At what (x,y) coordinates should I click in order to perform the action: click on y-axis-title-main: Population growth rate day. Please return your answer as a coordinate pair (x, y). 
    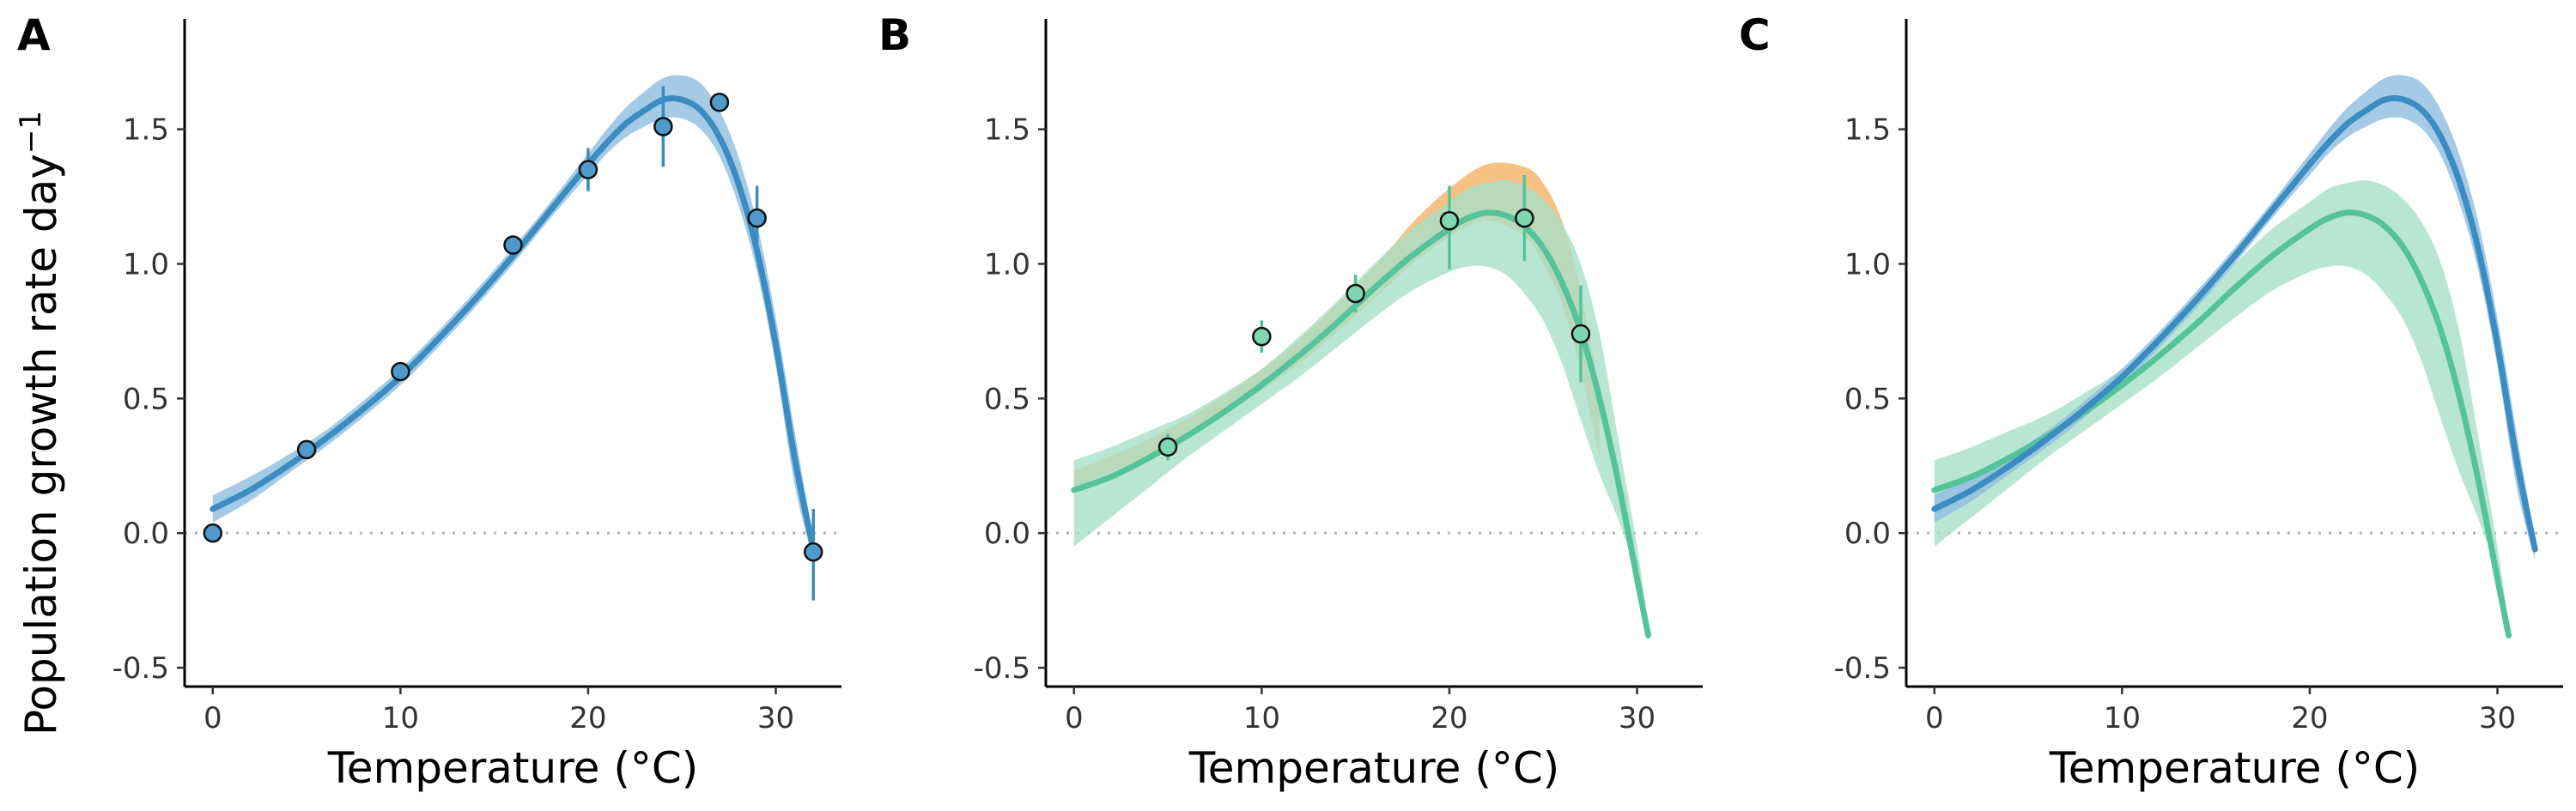
    Looking at the image, I should click on (41, 445).